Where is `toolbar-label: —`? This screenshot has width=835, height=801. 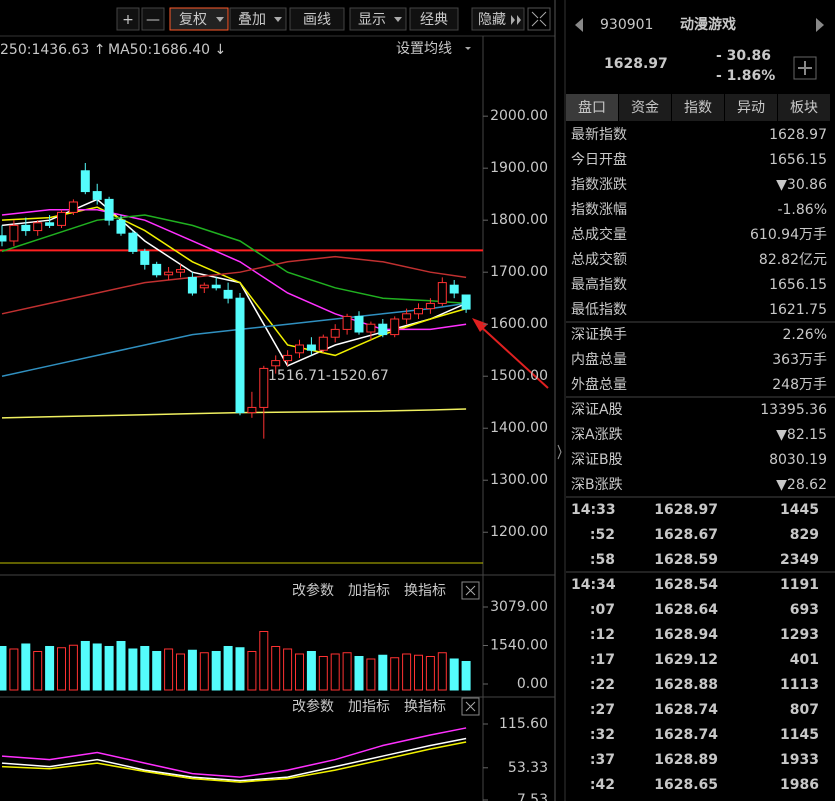 toolbar-label: — is located at coordinates (153, 20).